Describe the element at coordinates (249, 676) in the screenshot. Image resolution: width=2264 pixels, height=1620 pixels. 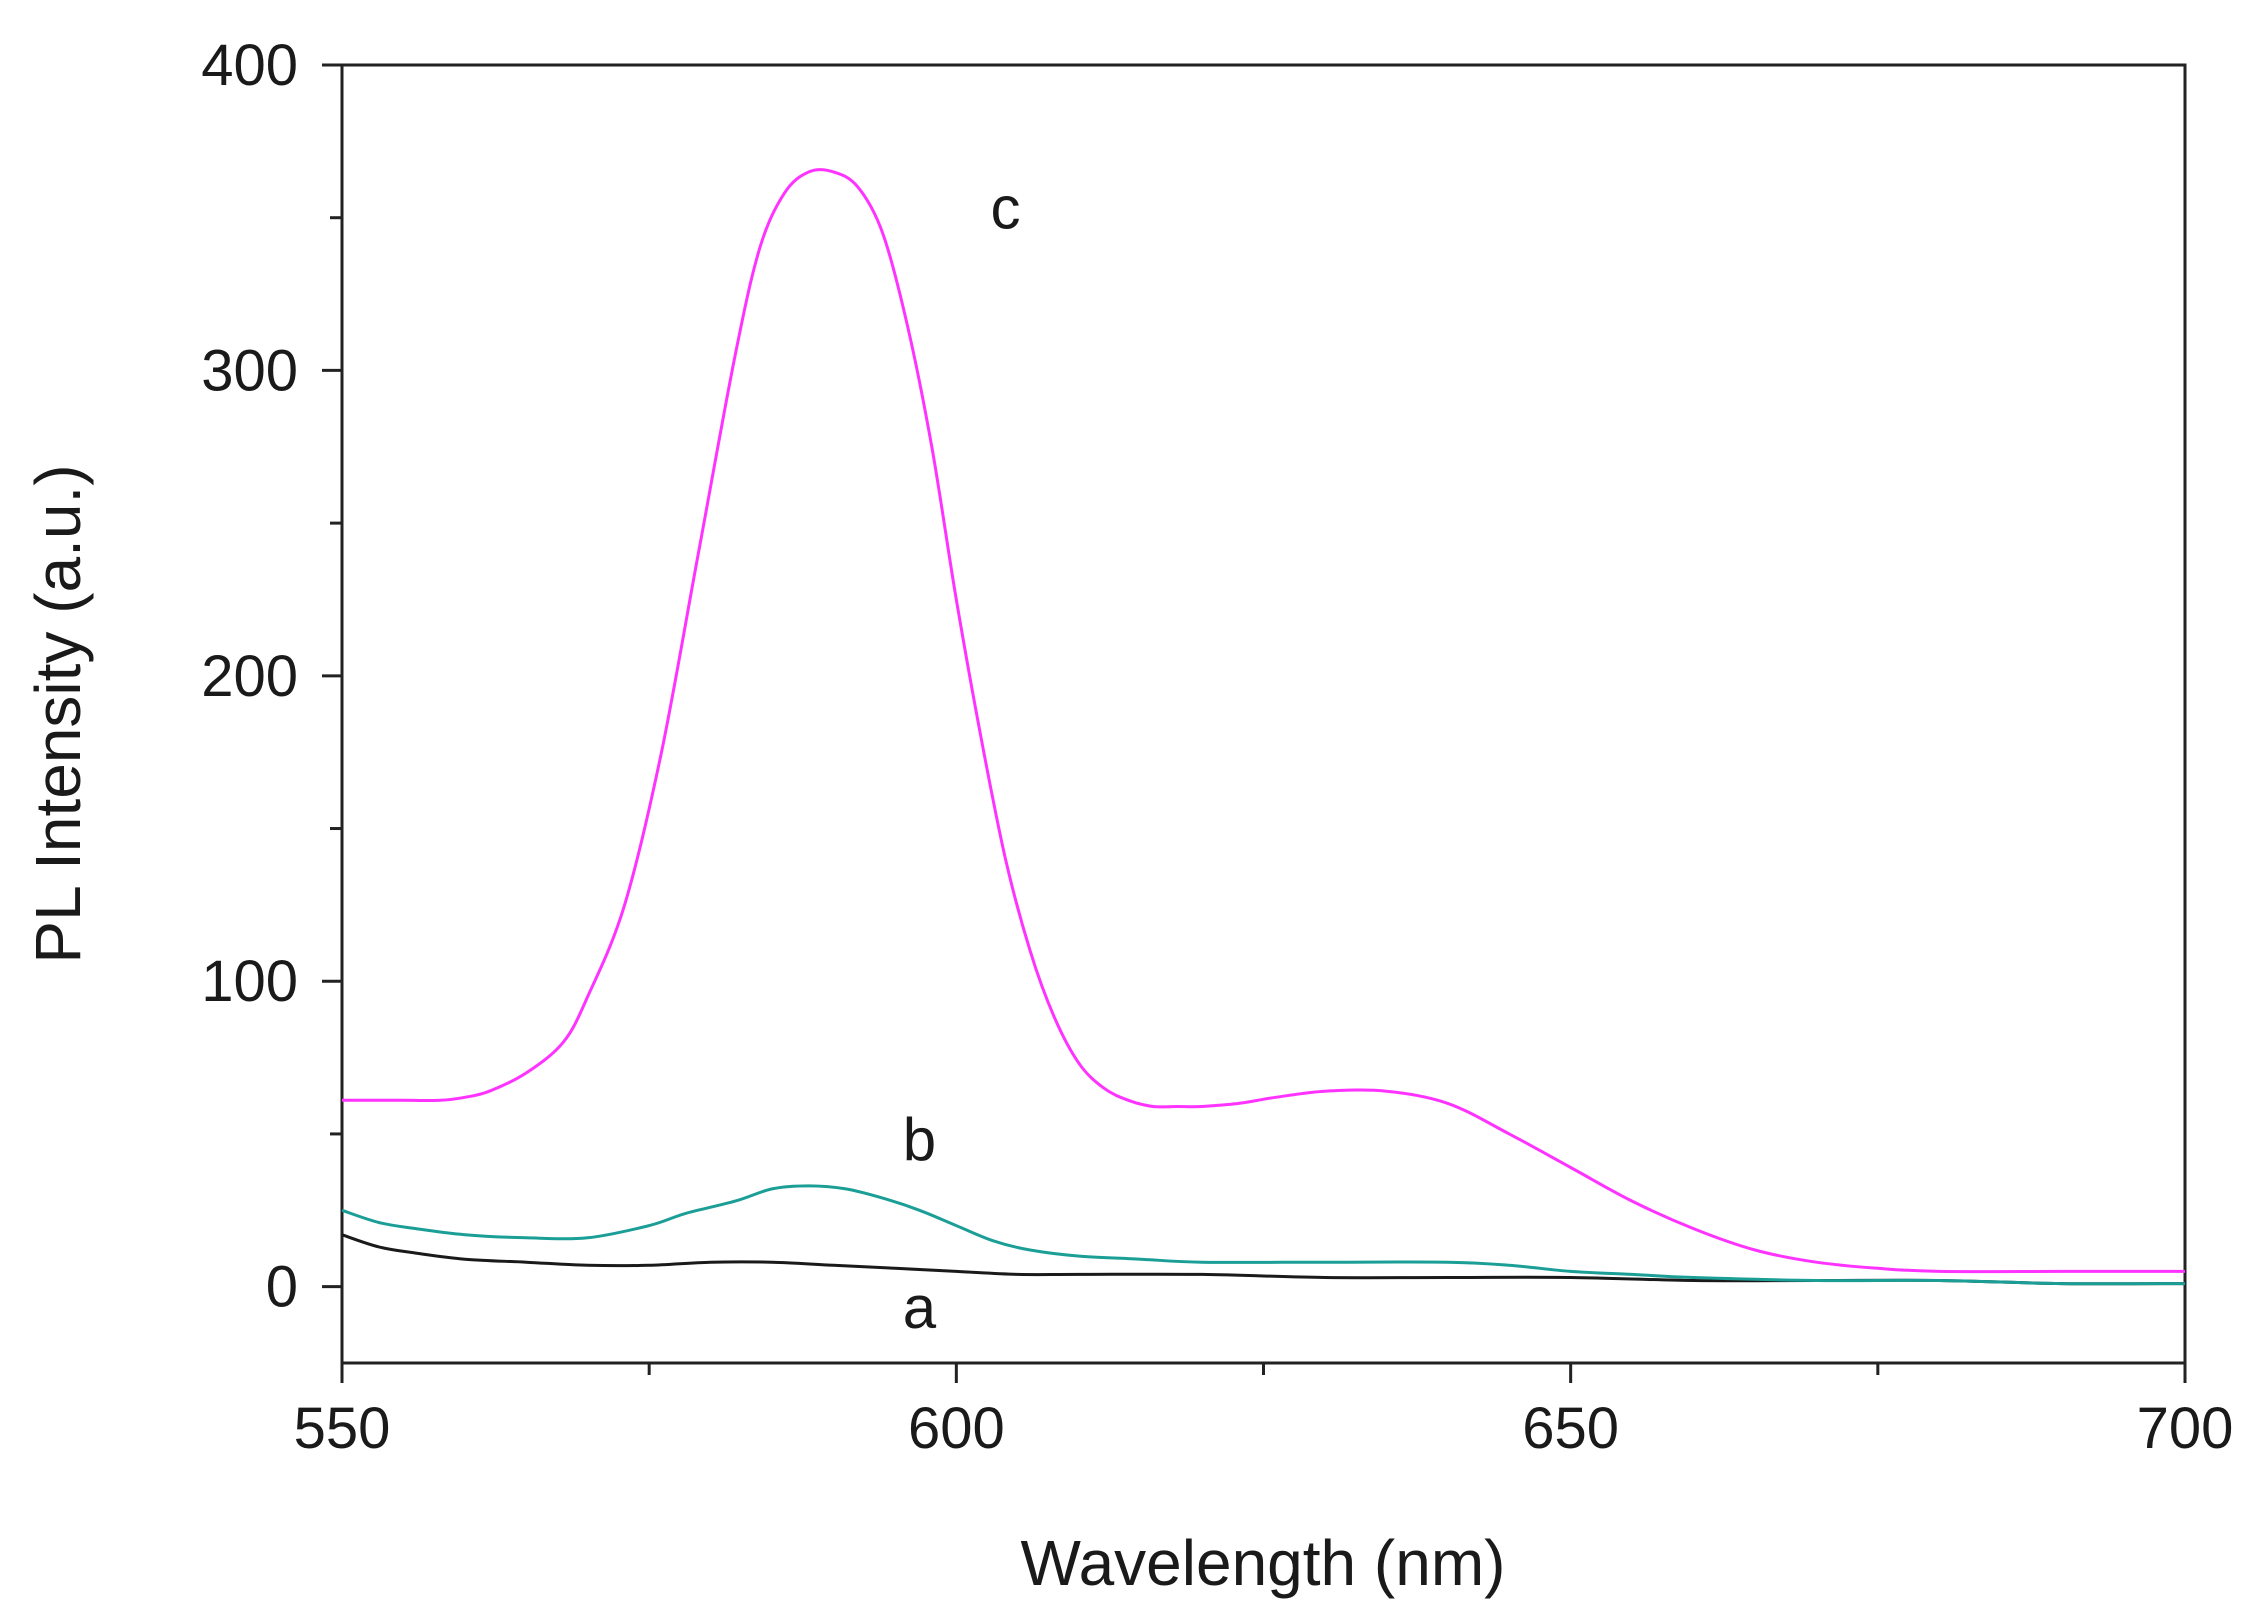
I see `y-tick-label: 200` at that location.